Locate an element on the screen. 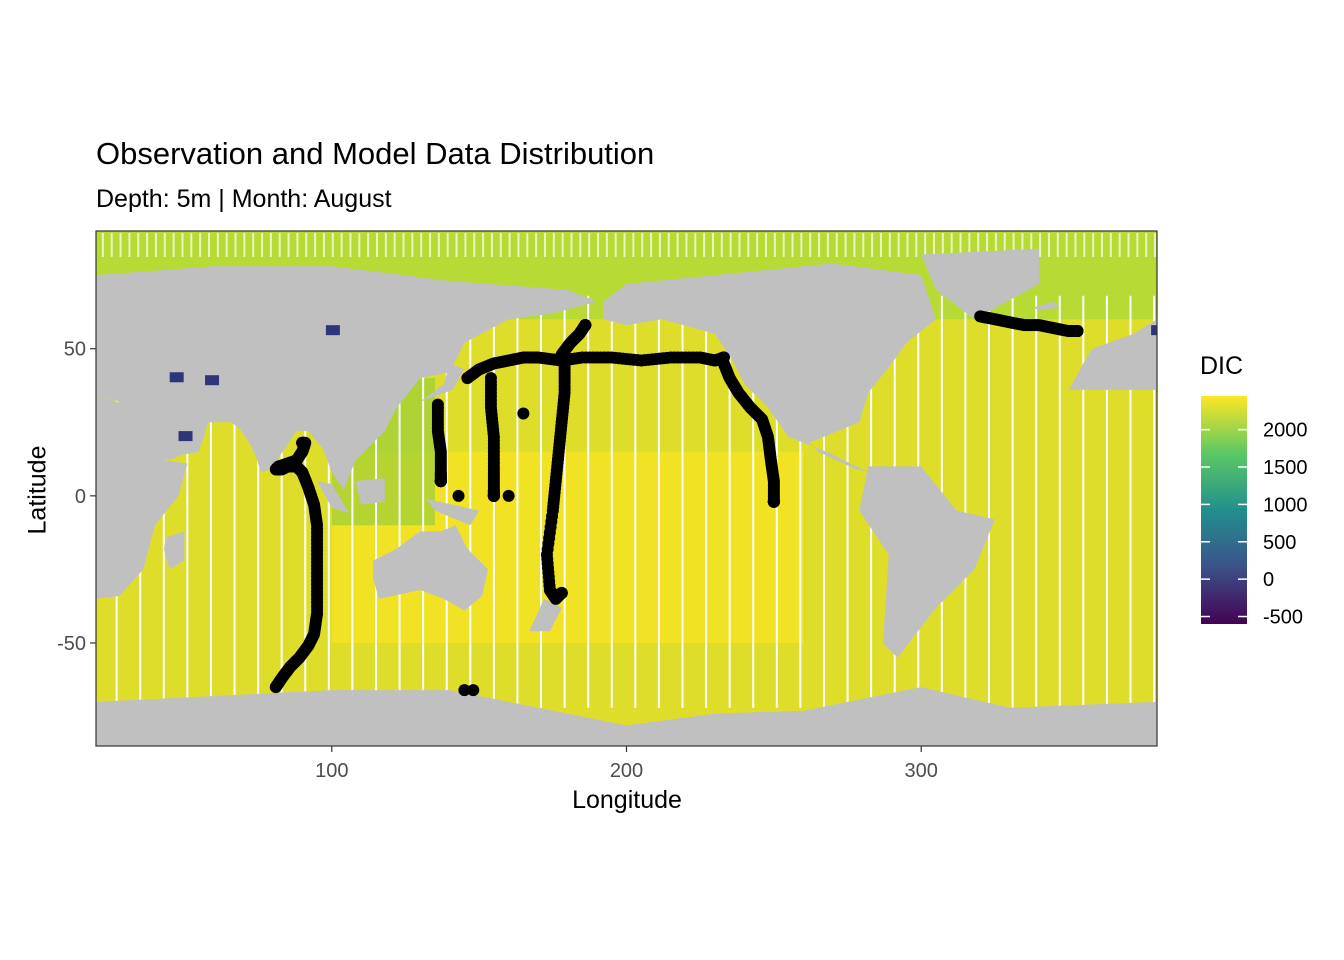 The height and width of the screenshot is (960, 1344). chart-subtitle: Depth: 5m | Month: August is located at coordinates (244, 199).